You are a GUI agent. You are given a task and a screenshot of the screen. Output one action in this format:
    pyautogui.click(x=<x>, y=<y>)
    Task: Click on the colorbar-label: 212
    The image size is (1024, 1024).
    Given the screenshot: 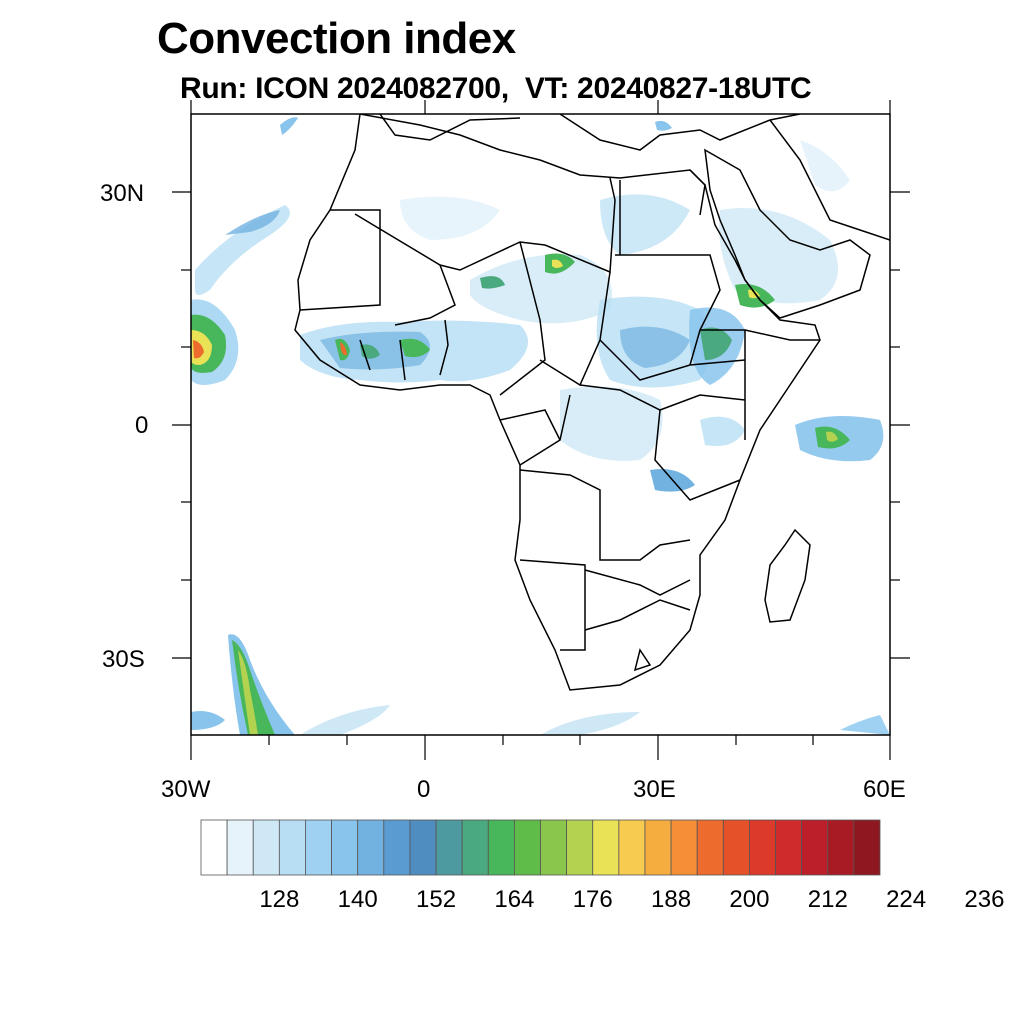 What is the action you would take?
    pyautogui.click(x=827, y=899)
    